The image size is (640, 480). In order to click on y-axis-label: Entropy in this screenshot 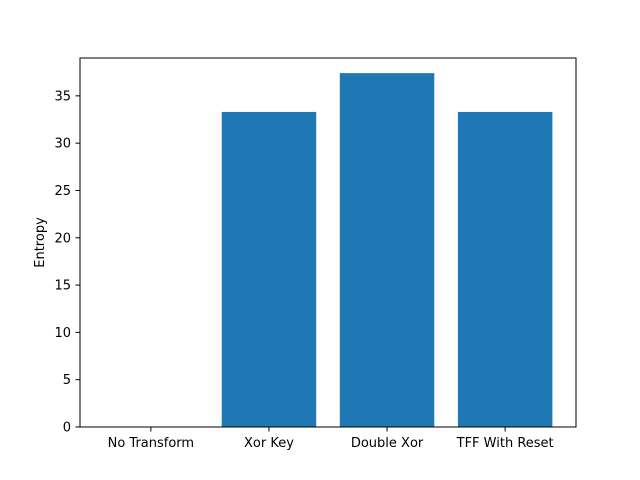, I will do `click(40, 242)`.